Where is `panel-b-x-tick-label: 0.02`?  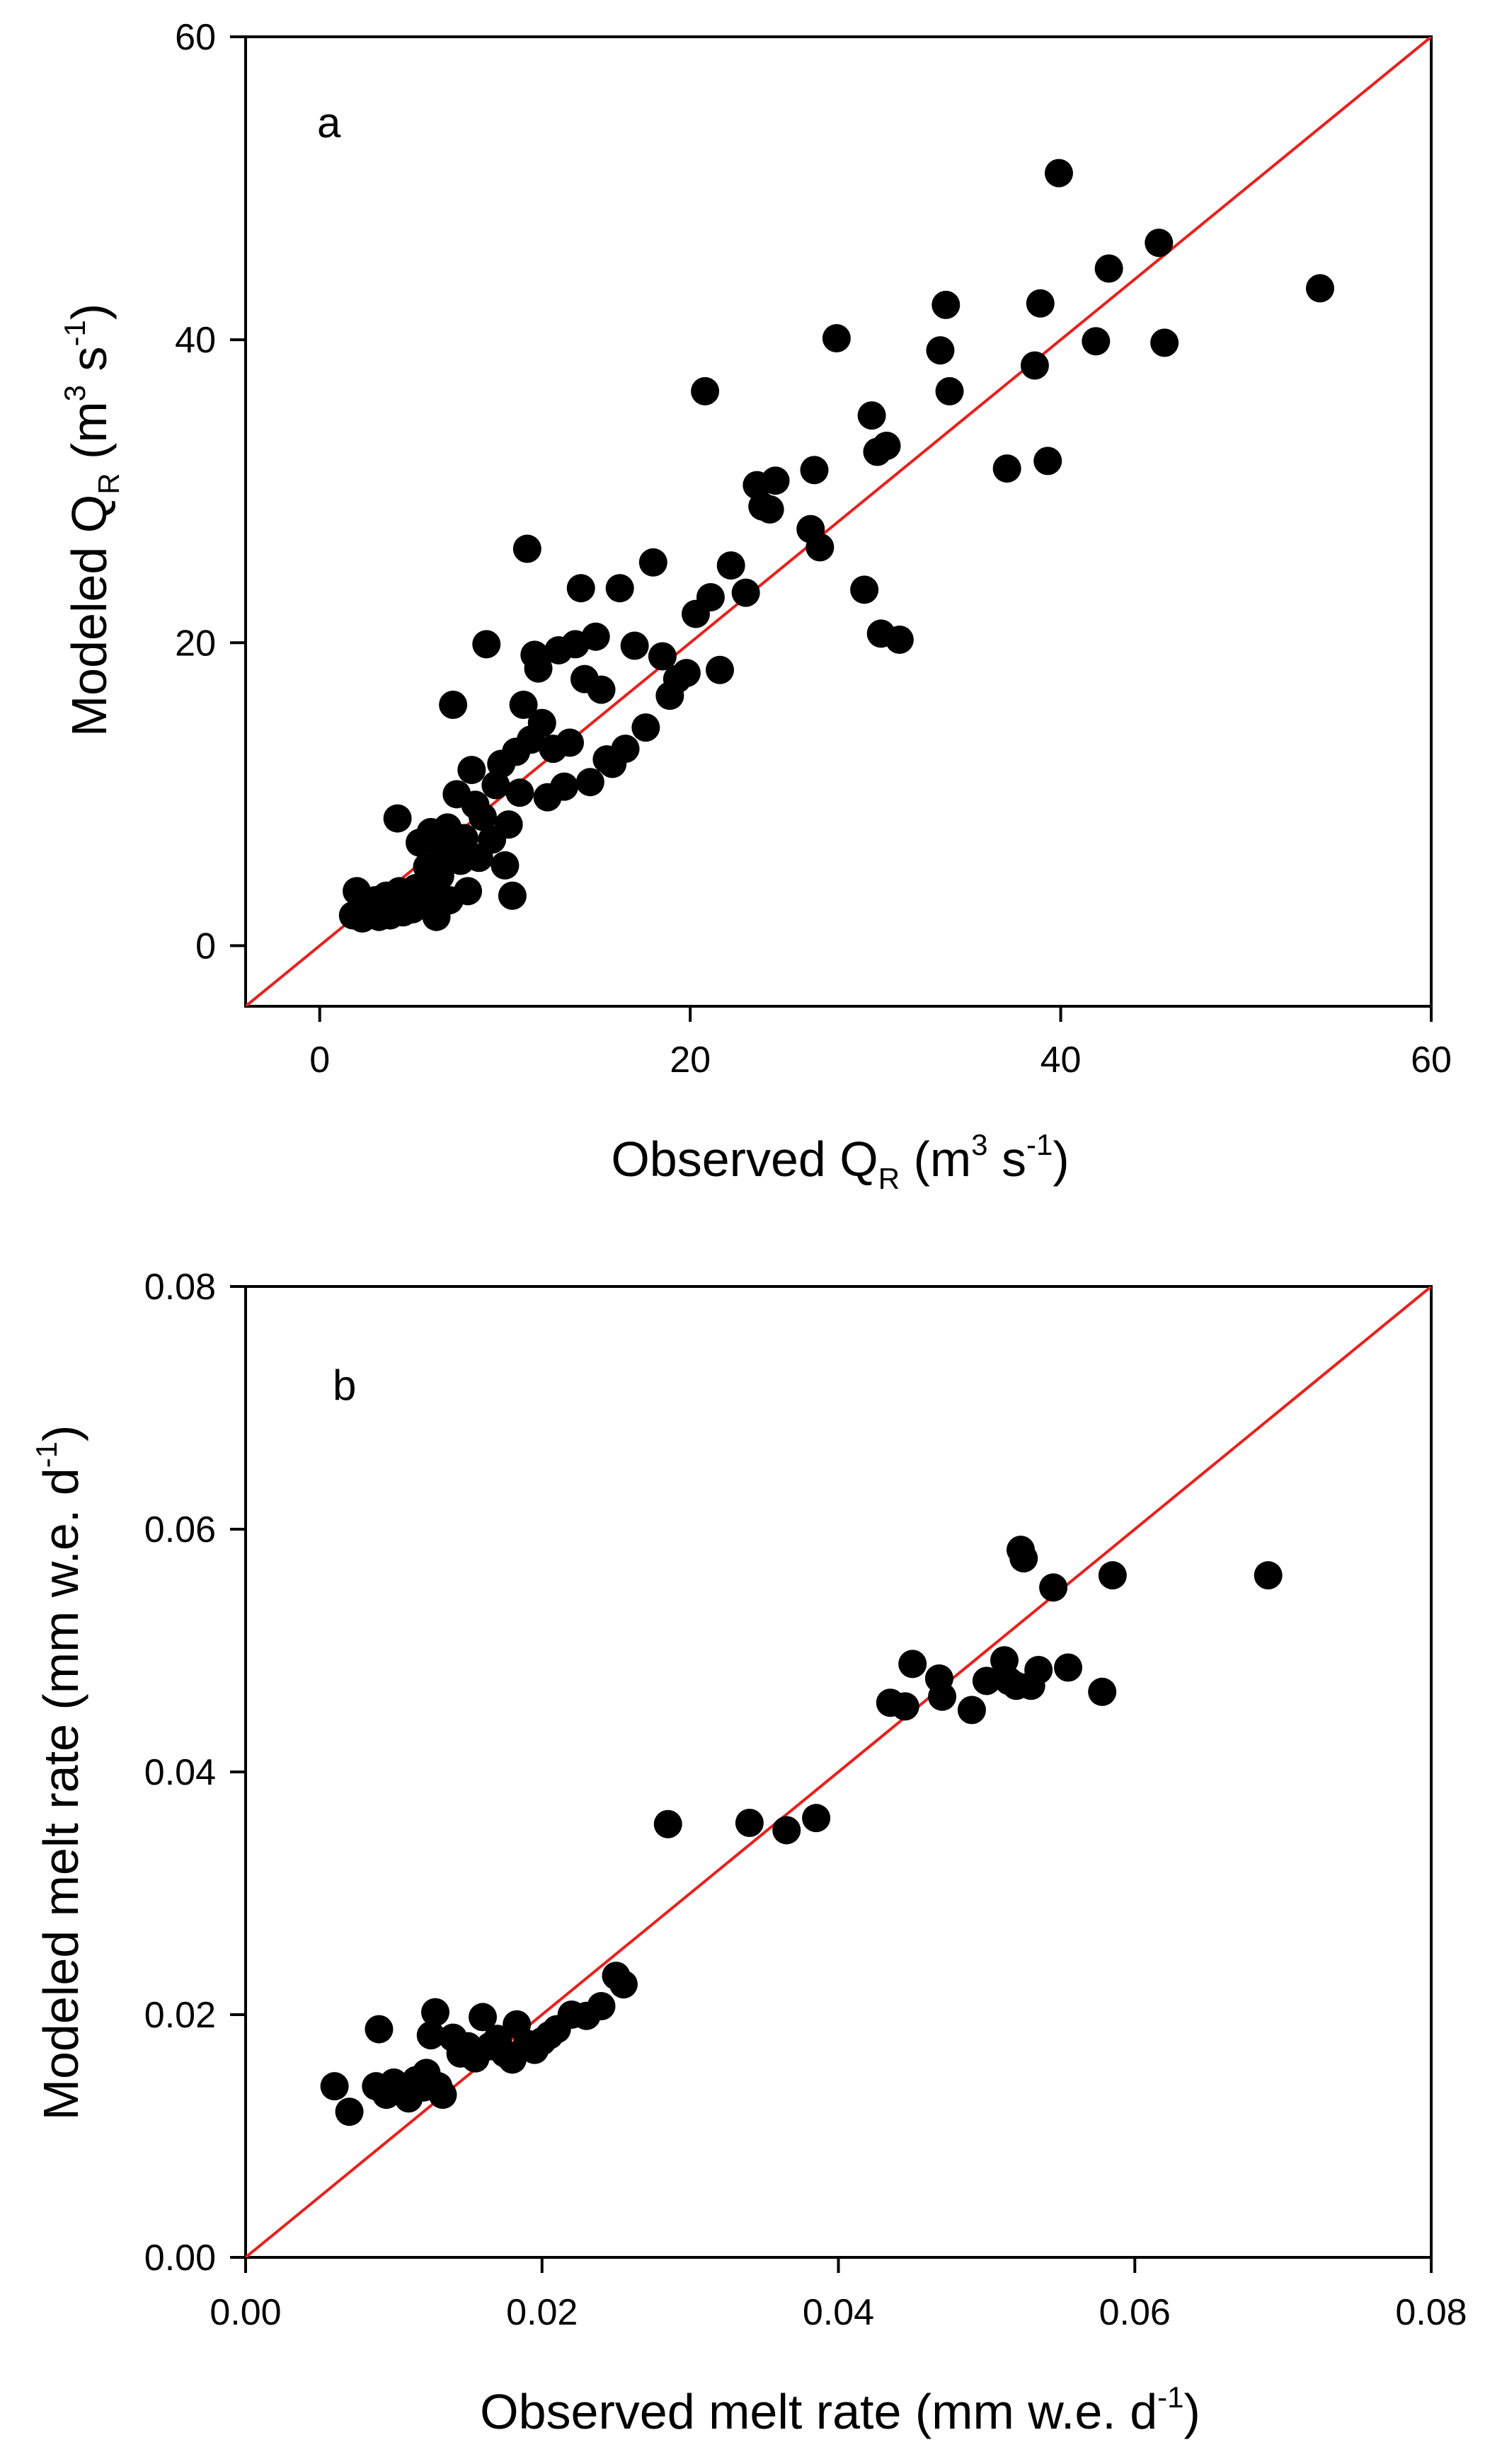 panel-b-x-tick-label: 0.02 is located at coordinates (542, 2312).